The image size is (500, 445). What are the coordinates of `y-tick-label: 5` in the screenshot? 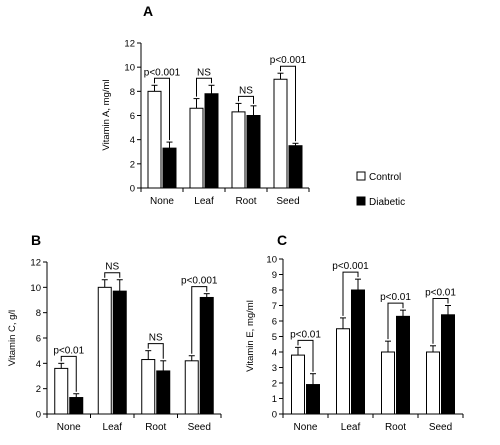 It's located at (274, 337).